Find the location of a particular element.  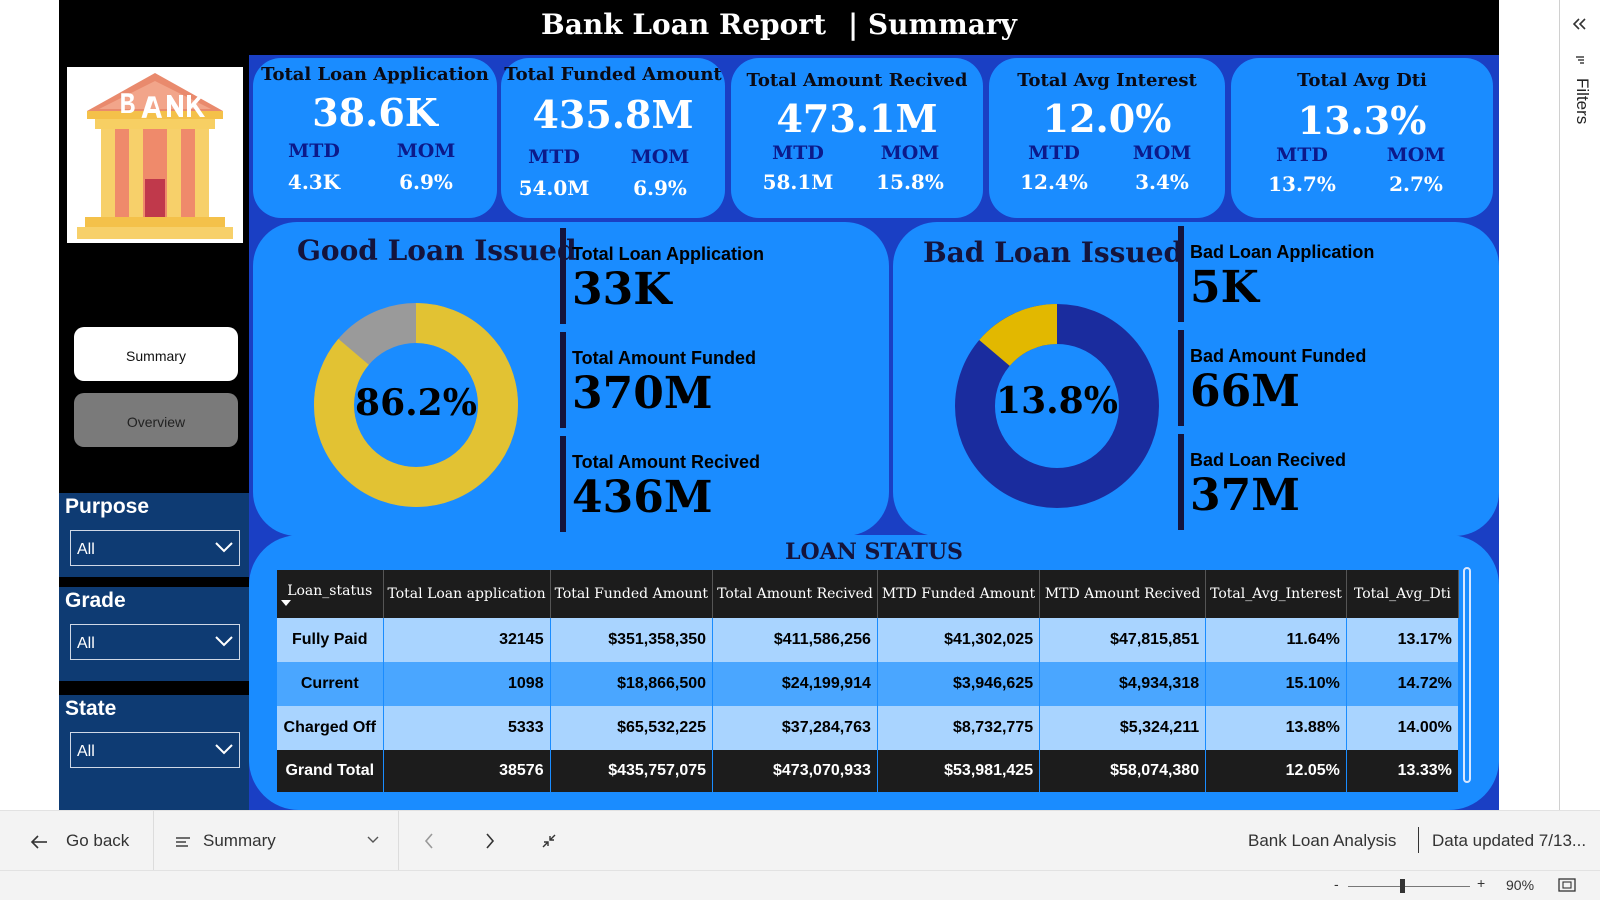

column-header: Total Funded Amount is located at coordinates (632, 594).